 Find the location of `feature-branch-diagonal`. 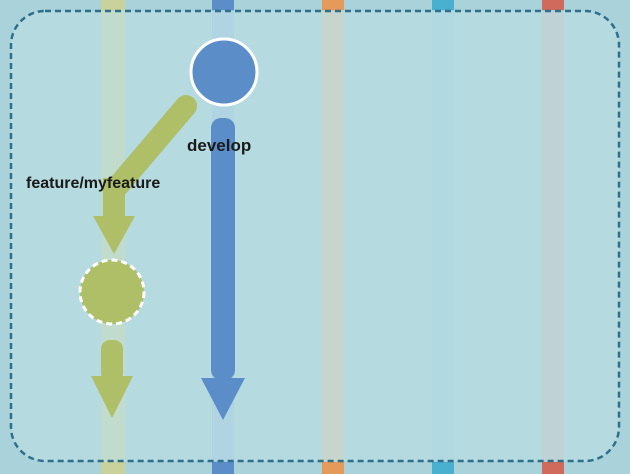

feature-branch-diagonal is located at coordinates (152, 146).